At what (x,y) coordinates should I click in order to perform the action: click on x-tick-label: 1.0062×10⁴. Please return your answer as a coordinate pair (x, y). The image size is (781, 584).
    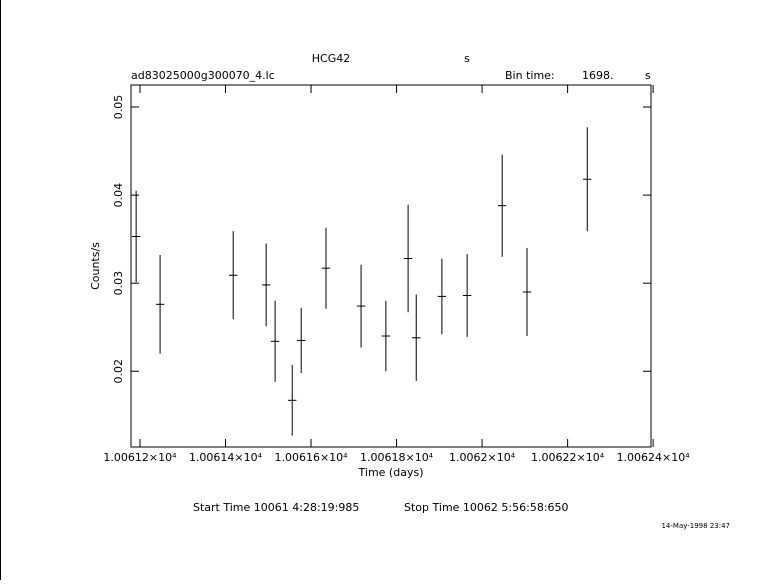
    Looking at the image, I should click on (482, 457).